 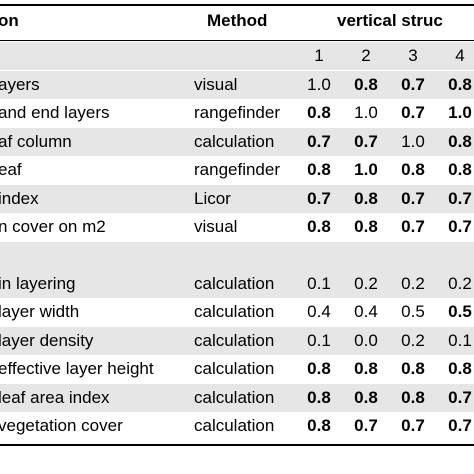 I want to click on row-label: eaf, so click(x=11, y=169).